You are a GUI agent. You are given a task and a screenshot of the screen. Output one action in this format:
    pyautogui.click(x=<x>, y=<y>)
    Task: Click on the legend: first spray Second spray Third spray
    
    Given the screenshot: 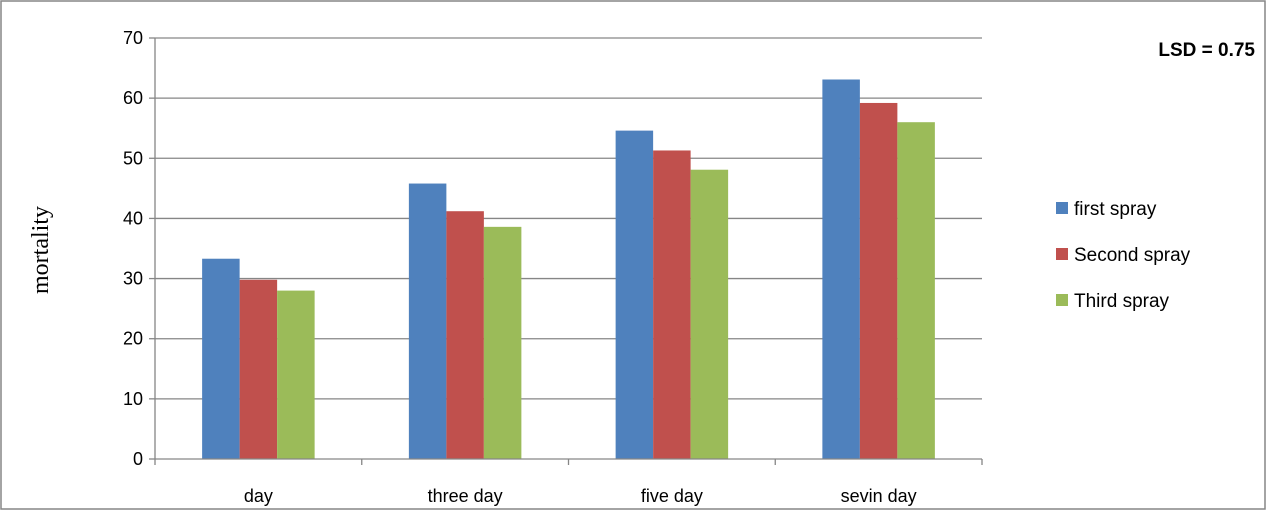 What is the action you would take?
    pyautogui.click(x=1123, y=255)
    